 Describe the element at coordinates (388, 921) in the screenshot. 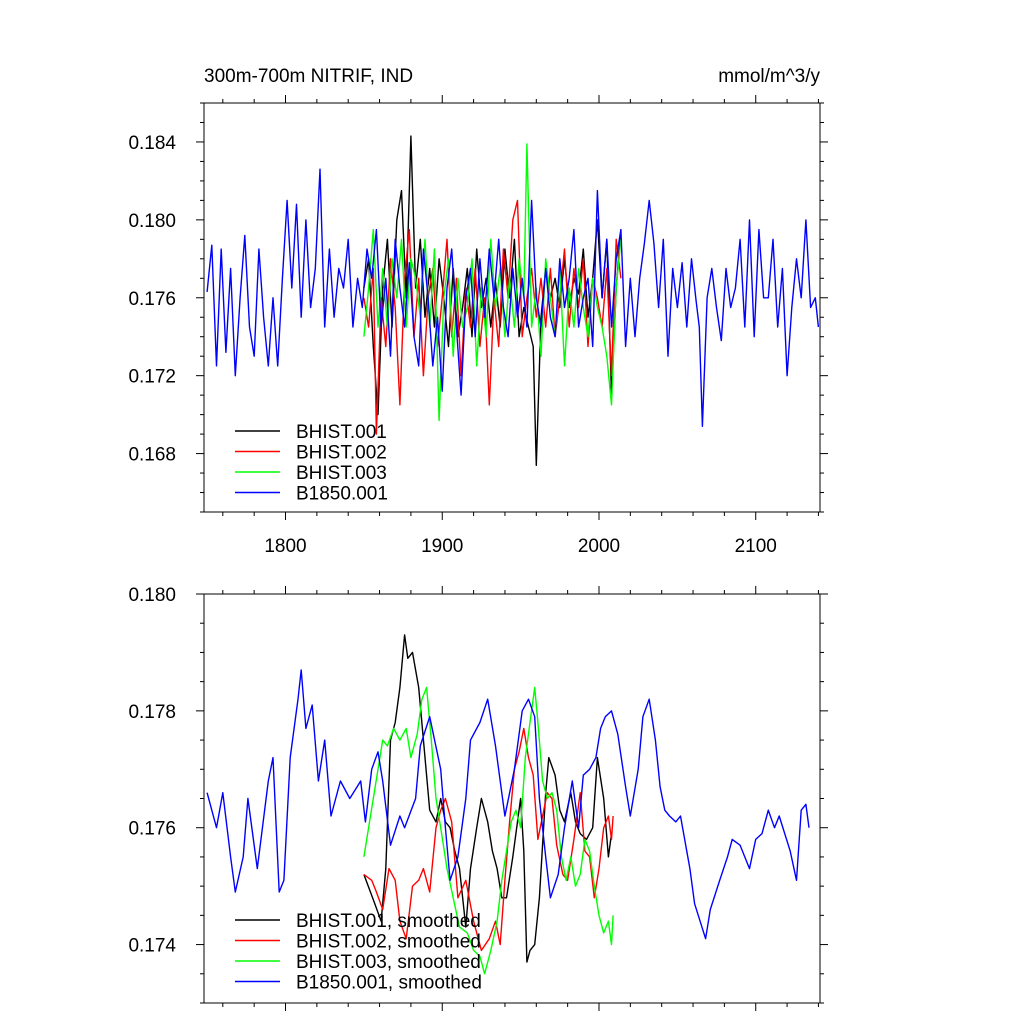

I see `legend-label: BHIST.001, smoothed` at that location.